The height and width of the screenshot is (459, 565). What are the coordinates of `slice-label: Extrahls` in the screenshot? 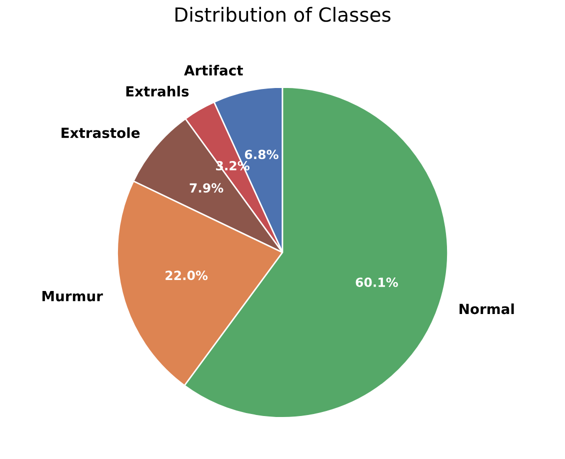 It's located at (157, 91).